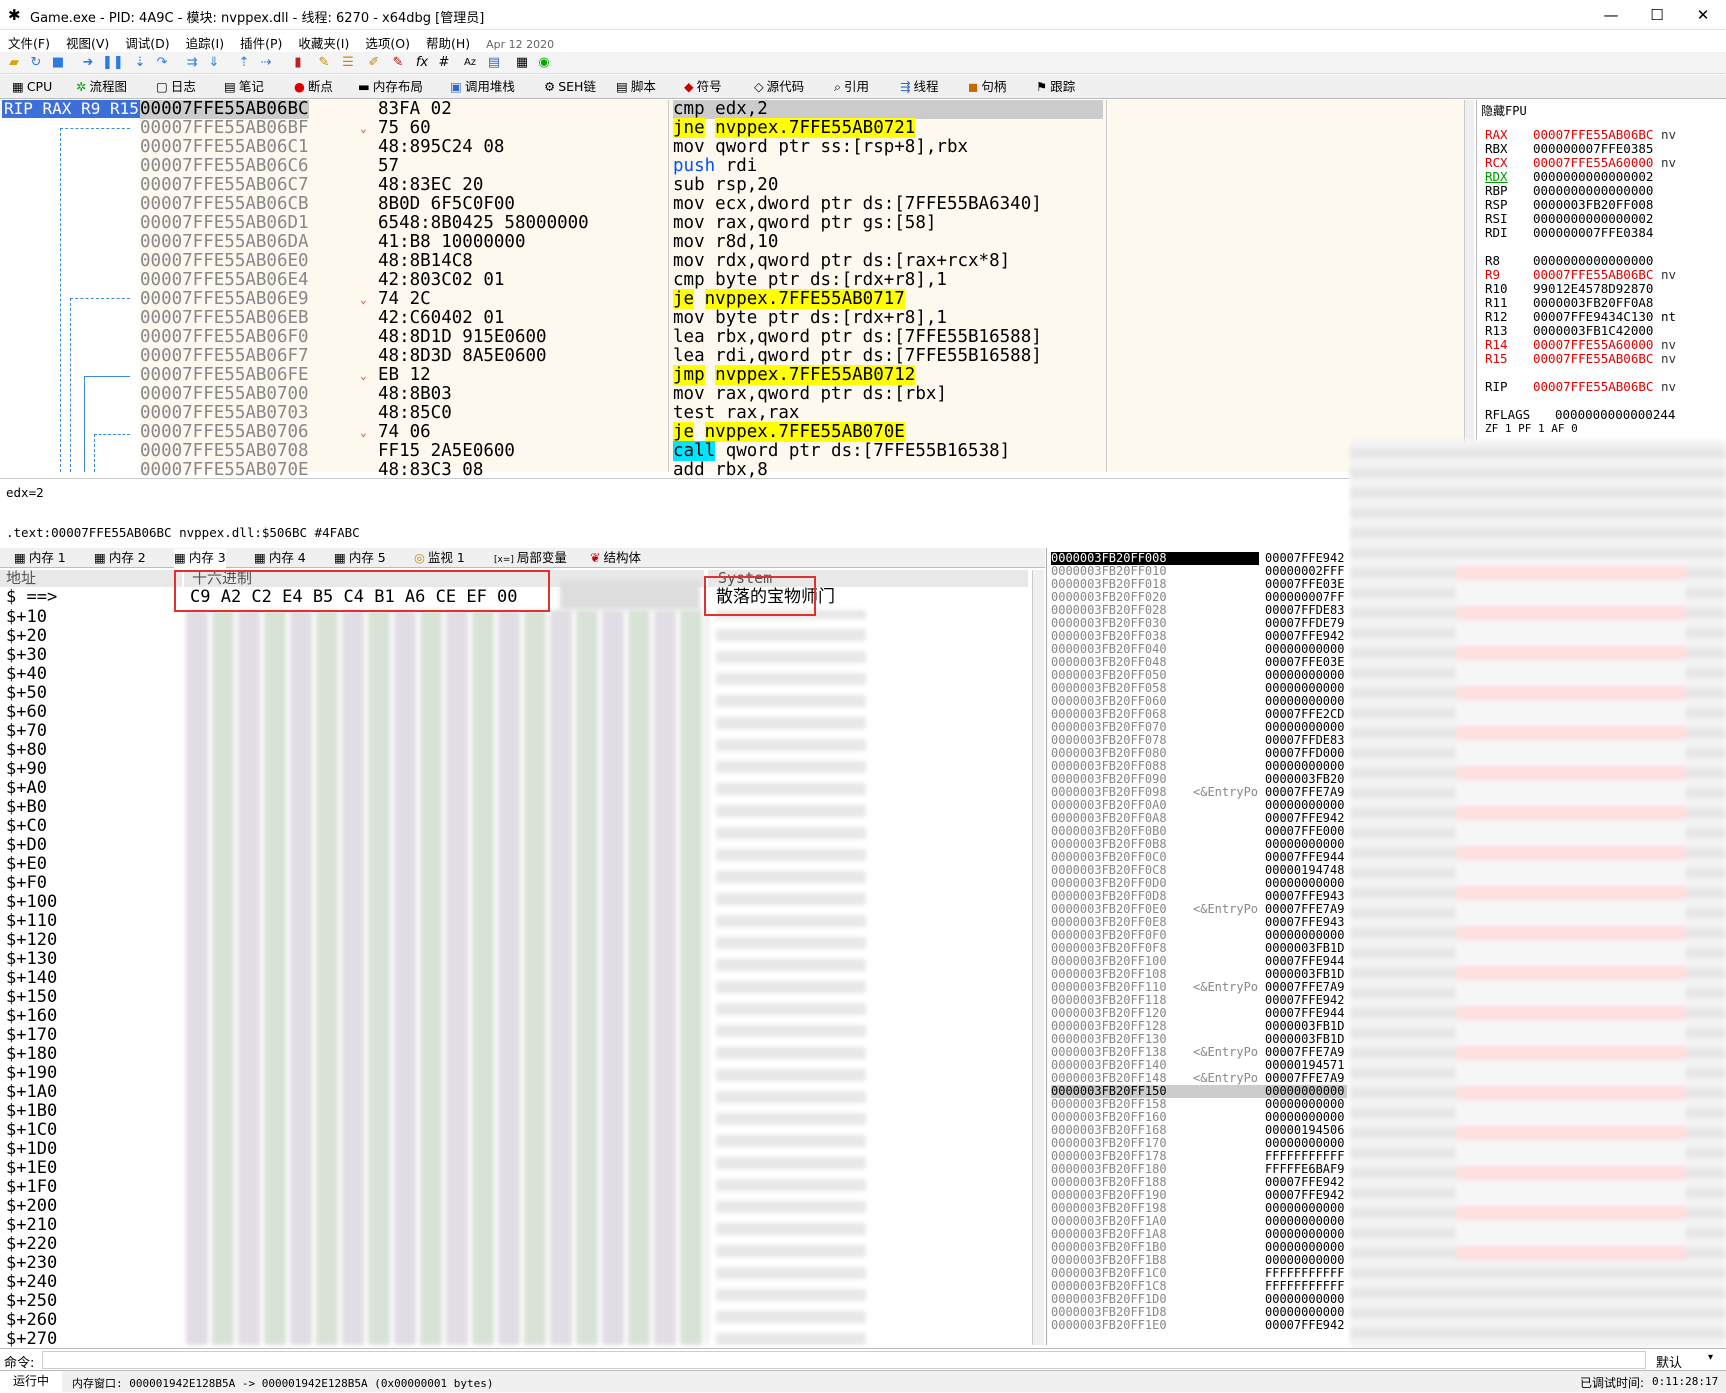 Image resolution: width=1726 pixels, height=1393 pixels. What do you see at coordinates (324, 62) in the screenshot?
I see `comment-icon: ✎` at bounding box center [324, 62].